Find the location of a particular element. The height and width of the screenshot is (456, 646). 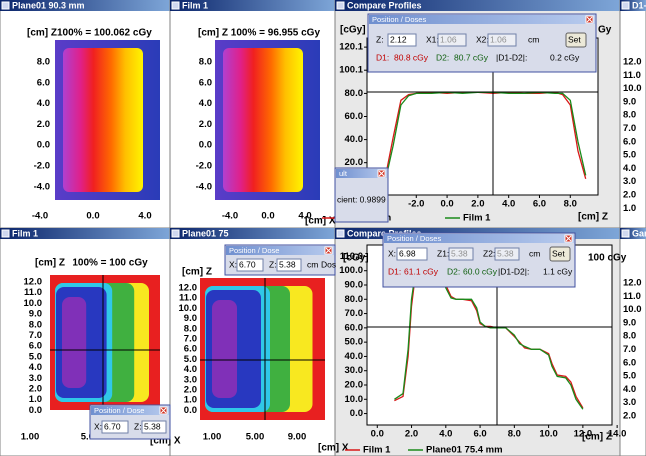

dialog-text: Z2: is located at coordinates (489, 253).